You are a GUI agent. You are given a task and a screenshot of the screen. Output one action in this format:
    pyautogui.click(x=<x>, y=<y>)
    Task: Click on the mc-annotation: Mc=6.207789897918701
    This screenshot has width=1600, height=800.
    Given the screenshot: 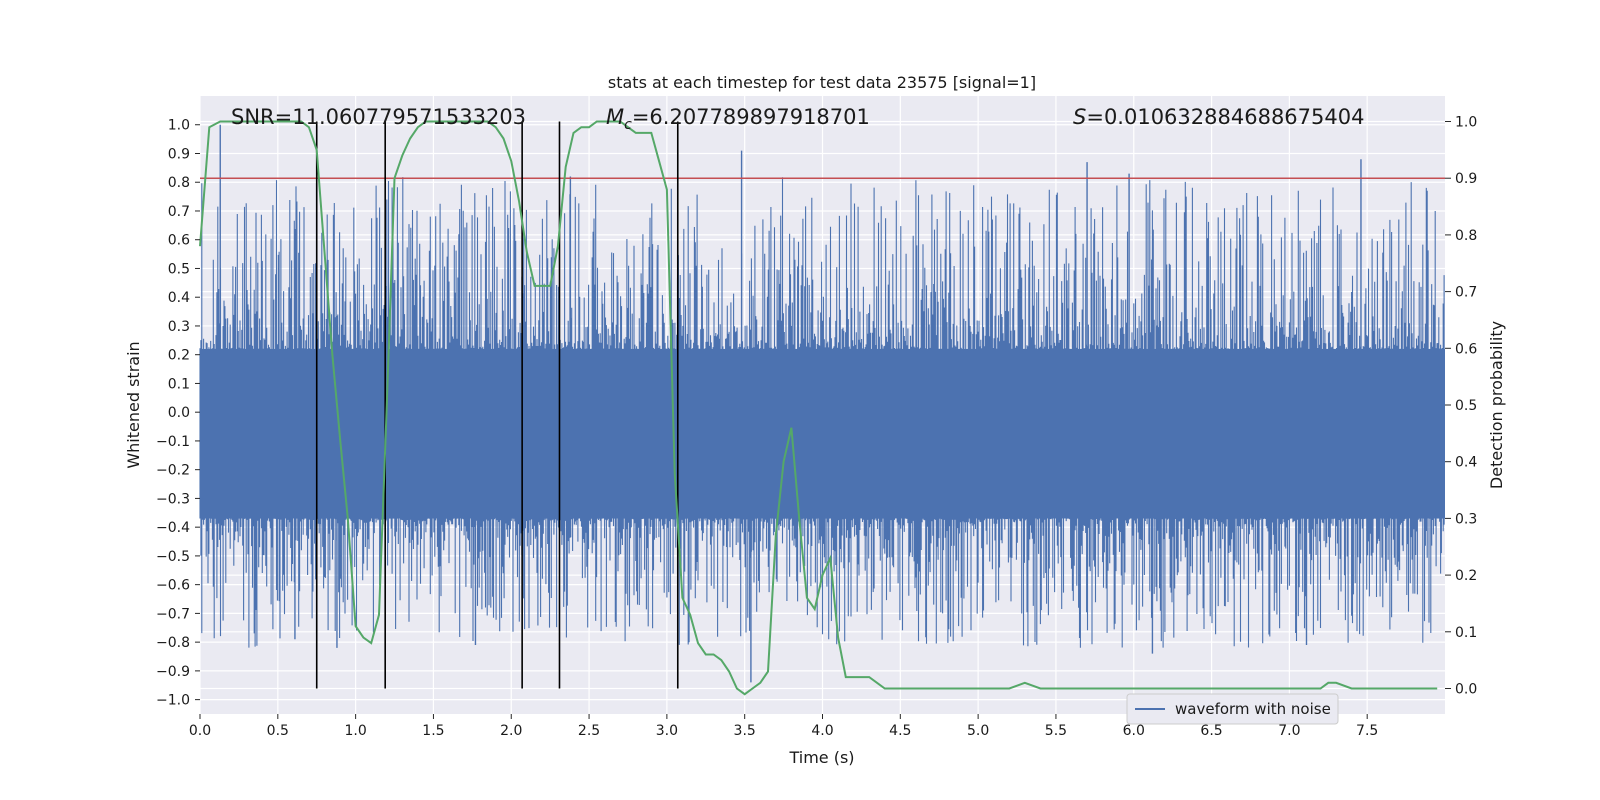 What is the action you would take?
    pyautogui.click(x=738, y=119)
    